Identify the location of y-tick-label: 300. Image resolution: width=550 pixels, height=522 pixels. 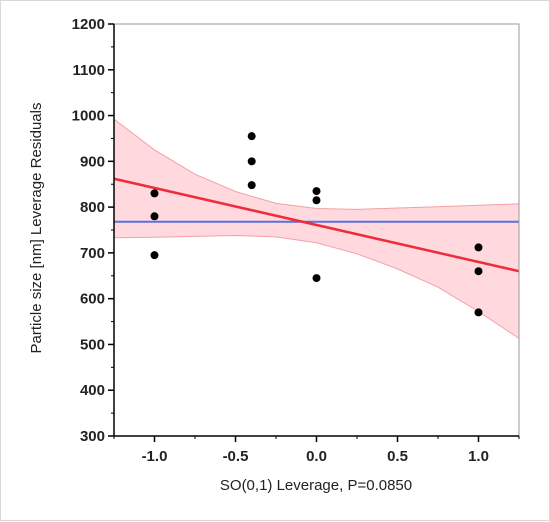
(92, 436).